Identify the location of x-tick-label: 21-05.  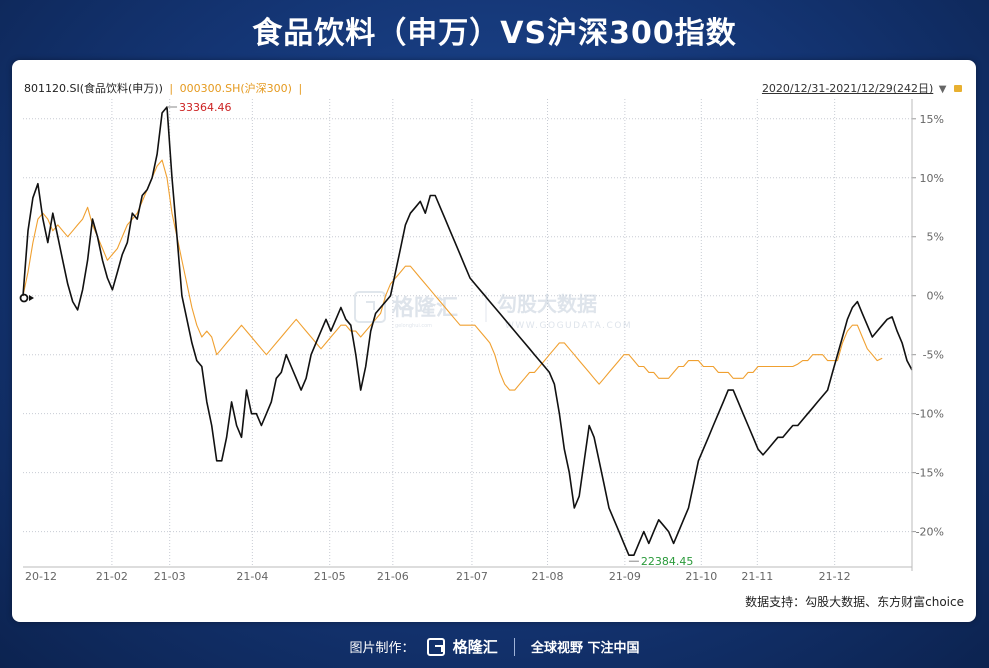
(330, 576).